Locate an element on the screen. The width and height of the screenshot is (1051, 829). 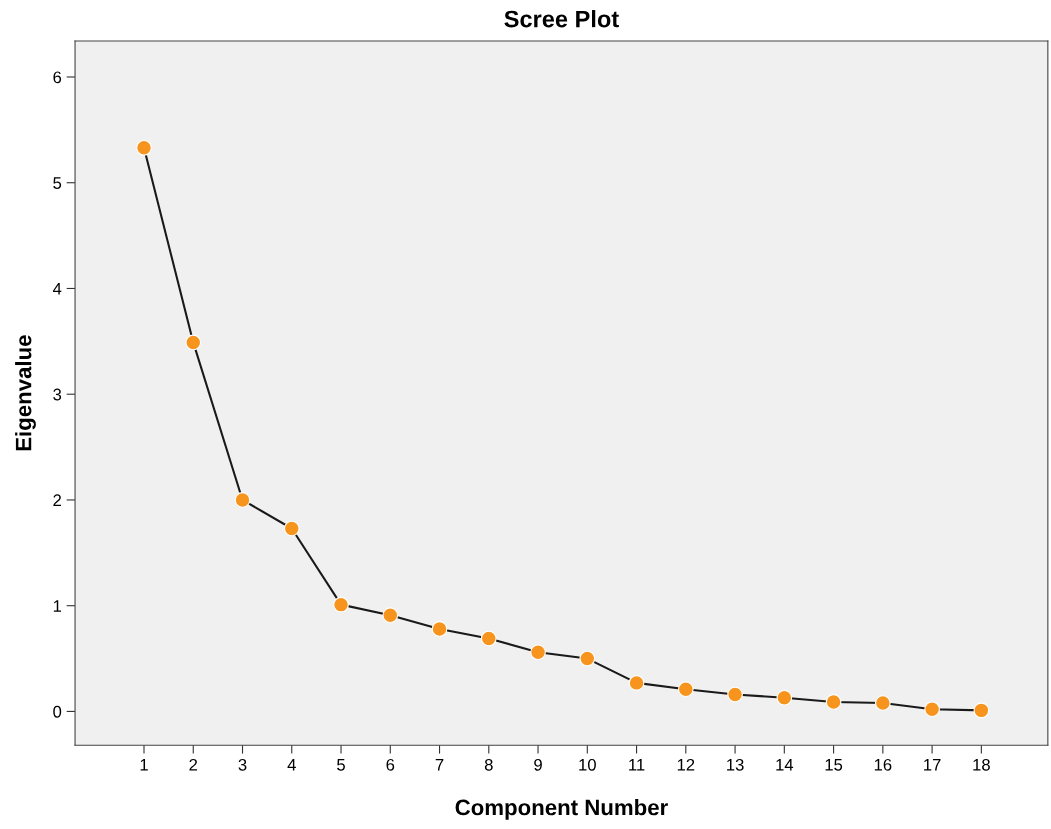
y-tick-label: 6 is located at coordinates (57, 77).